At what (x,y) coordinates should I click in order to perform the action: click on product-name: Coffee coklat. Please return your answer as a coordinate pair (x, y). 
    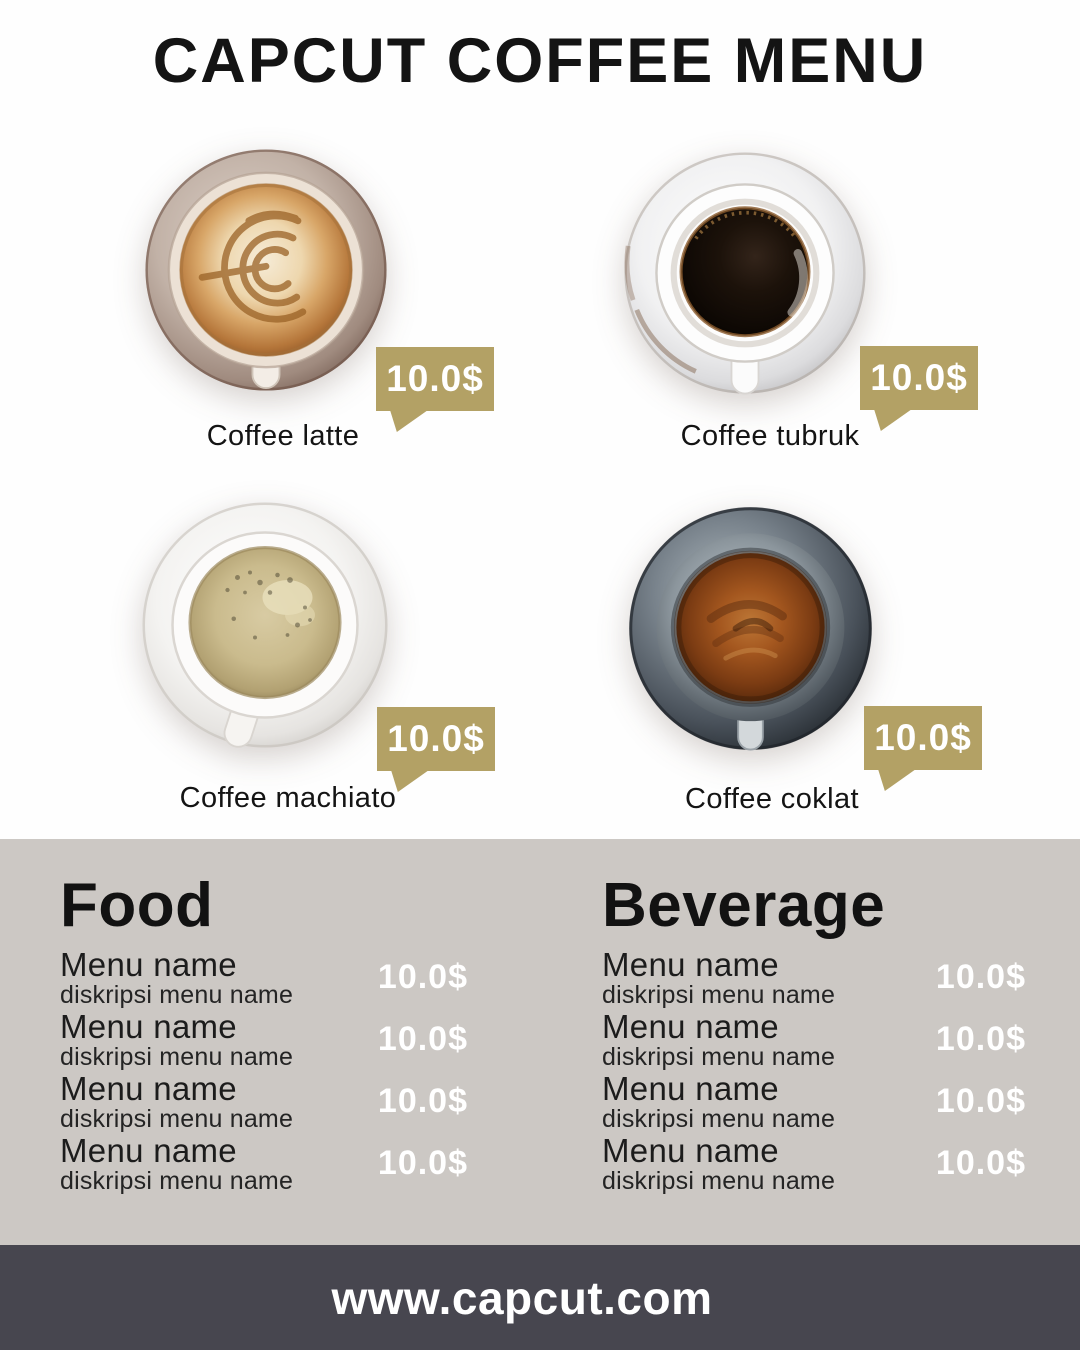
    Looking at the image, I should click on (772, 799).